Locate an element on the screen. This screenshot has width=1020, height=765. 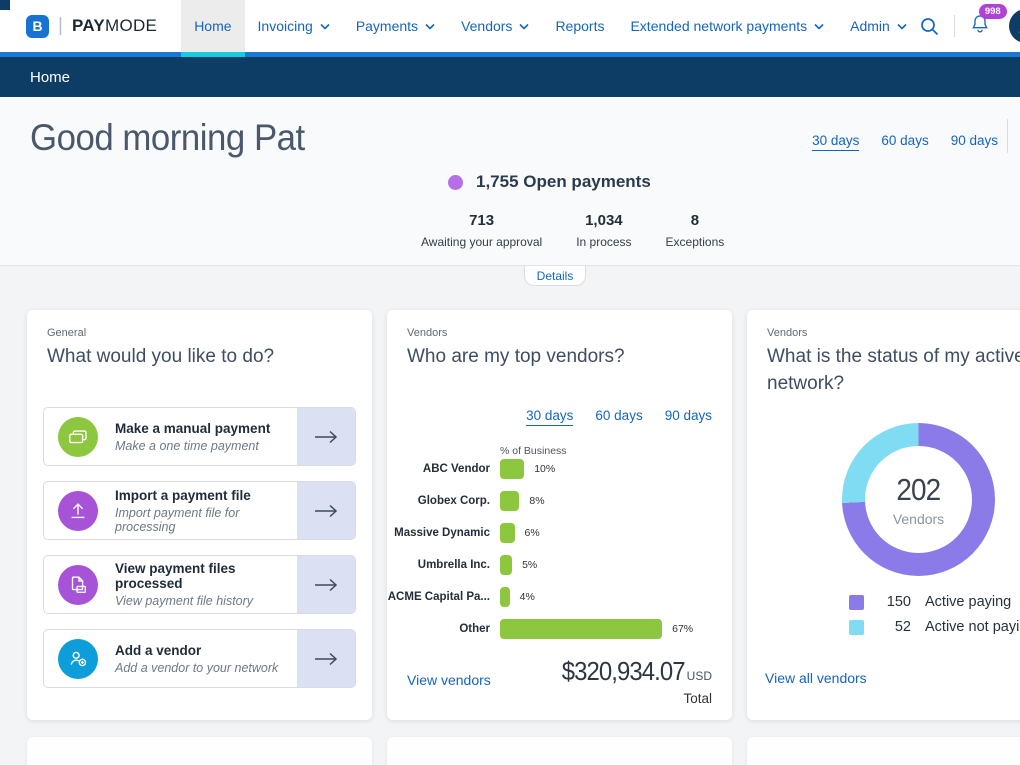
tab-vendors-label: Vendors is located at coordinates (487, 26).